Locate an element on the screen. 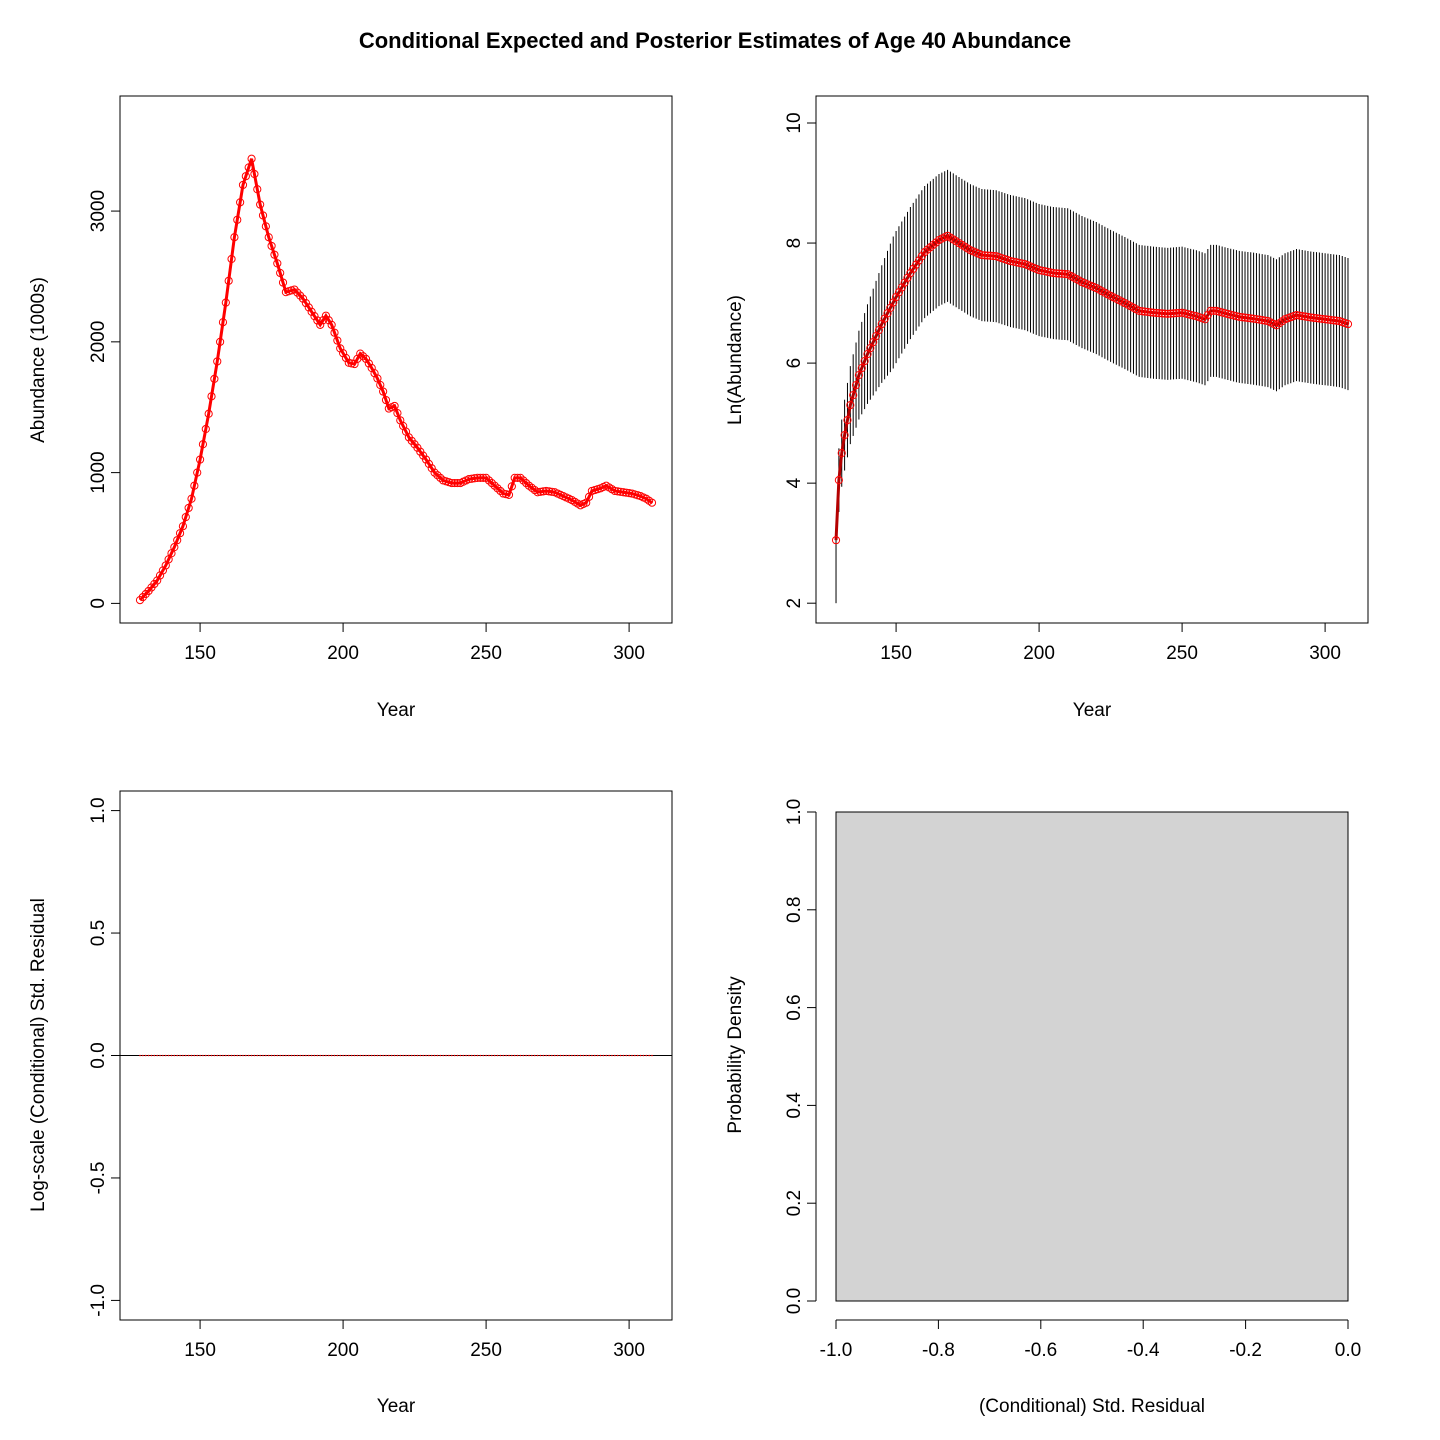 This screenshot has width=1440, height=1440. x-tick-label: -0.4 is located at coordinates (1143, 1350).